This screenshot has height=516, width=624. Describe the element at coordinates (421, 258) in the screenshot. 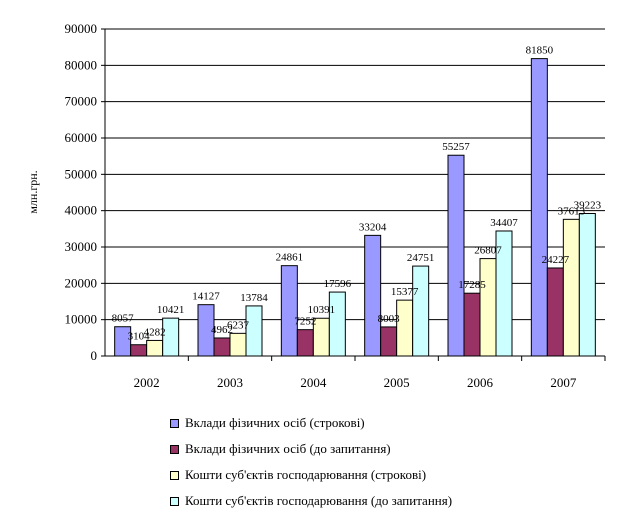

I see `data-label: 24751` at that location.